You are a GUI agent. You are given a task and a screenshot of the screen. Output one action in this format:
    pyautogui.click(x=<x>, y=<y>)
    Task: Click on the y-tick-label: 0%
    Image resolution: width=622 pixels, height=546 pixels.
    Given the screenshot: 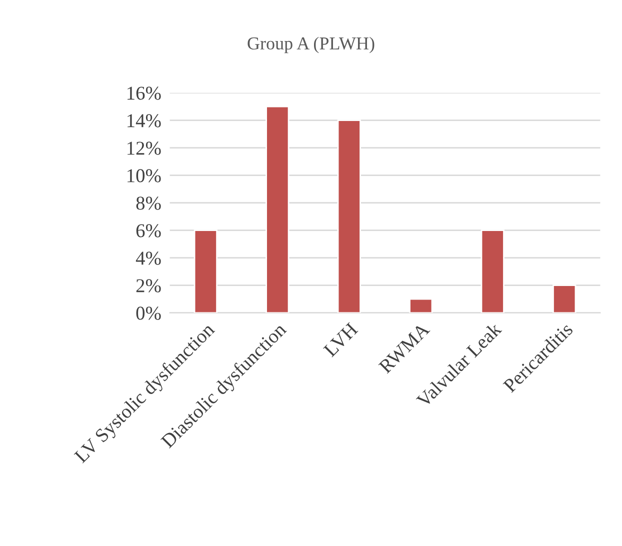 What is the action you would take?
    pyautogui.click(x=148, y=313)
    